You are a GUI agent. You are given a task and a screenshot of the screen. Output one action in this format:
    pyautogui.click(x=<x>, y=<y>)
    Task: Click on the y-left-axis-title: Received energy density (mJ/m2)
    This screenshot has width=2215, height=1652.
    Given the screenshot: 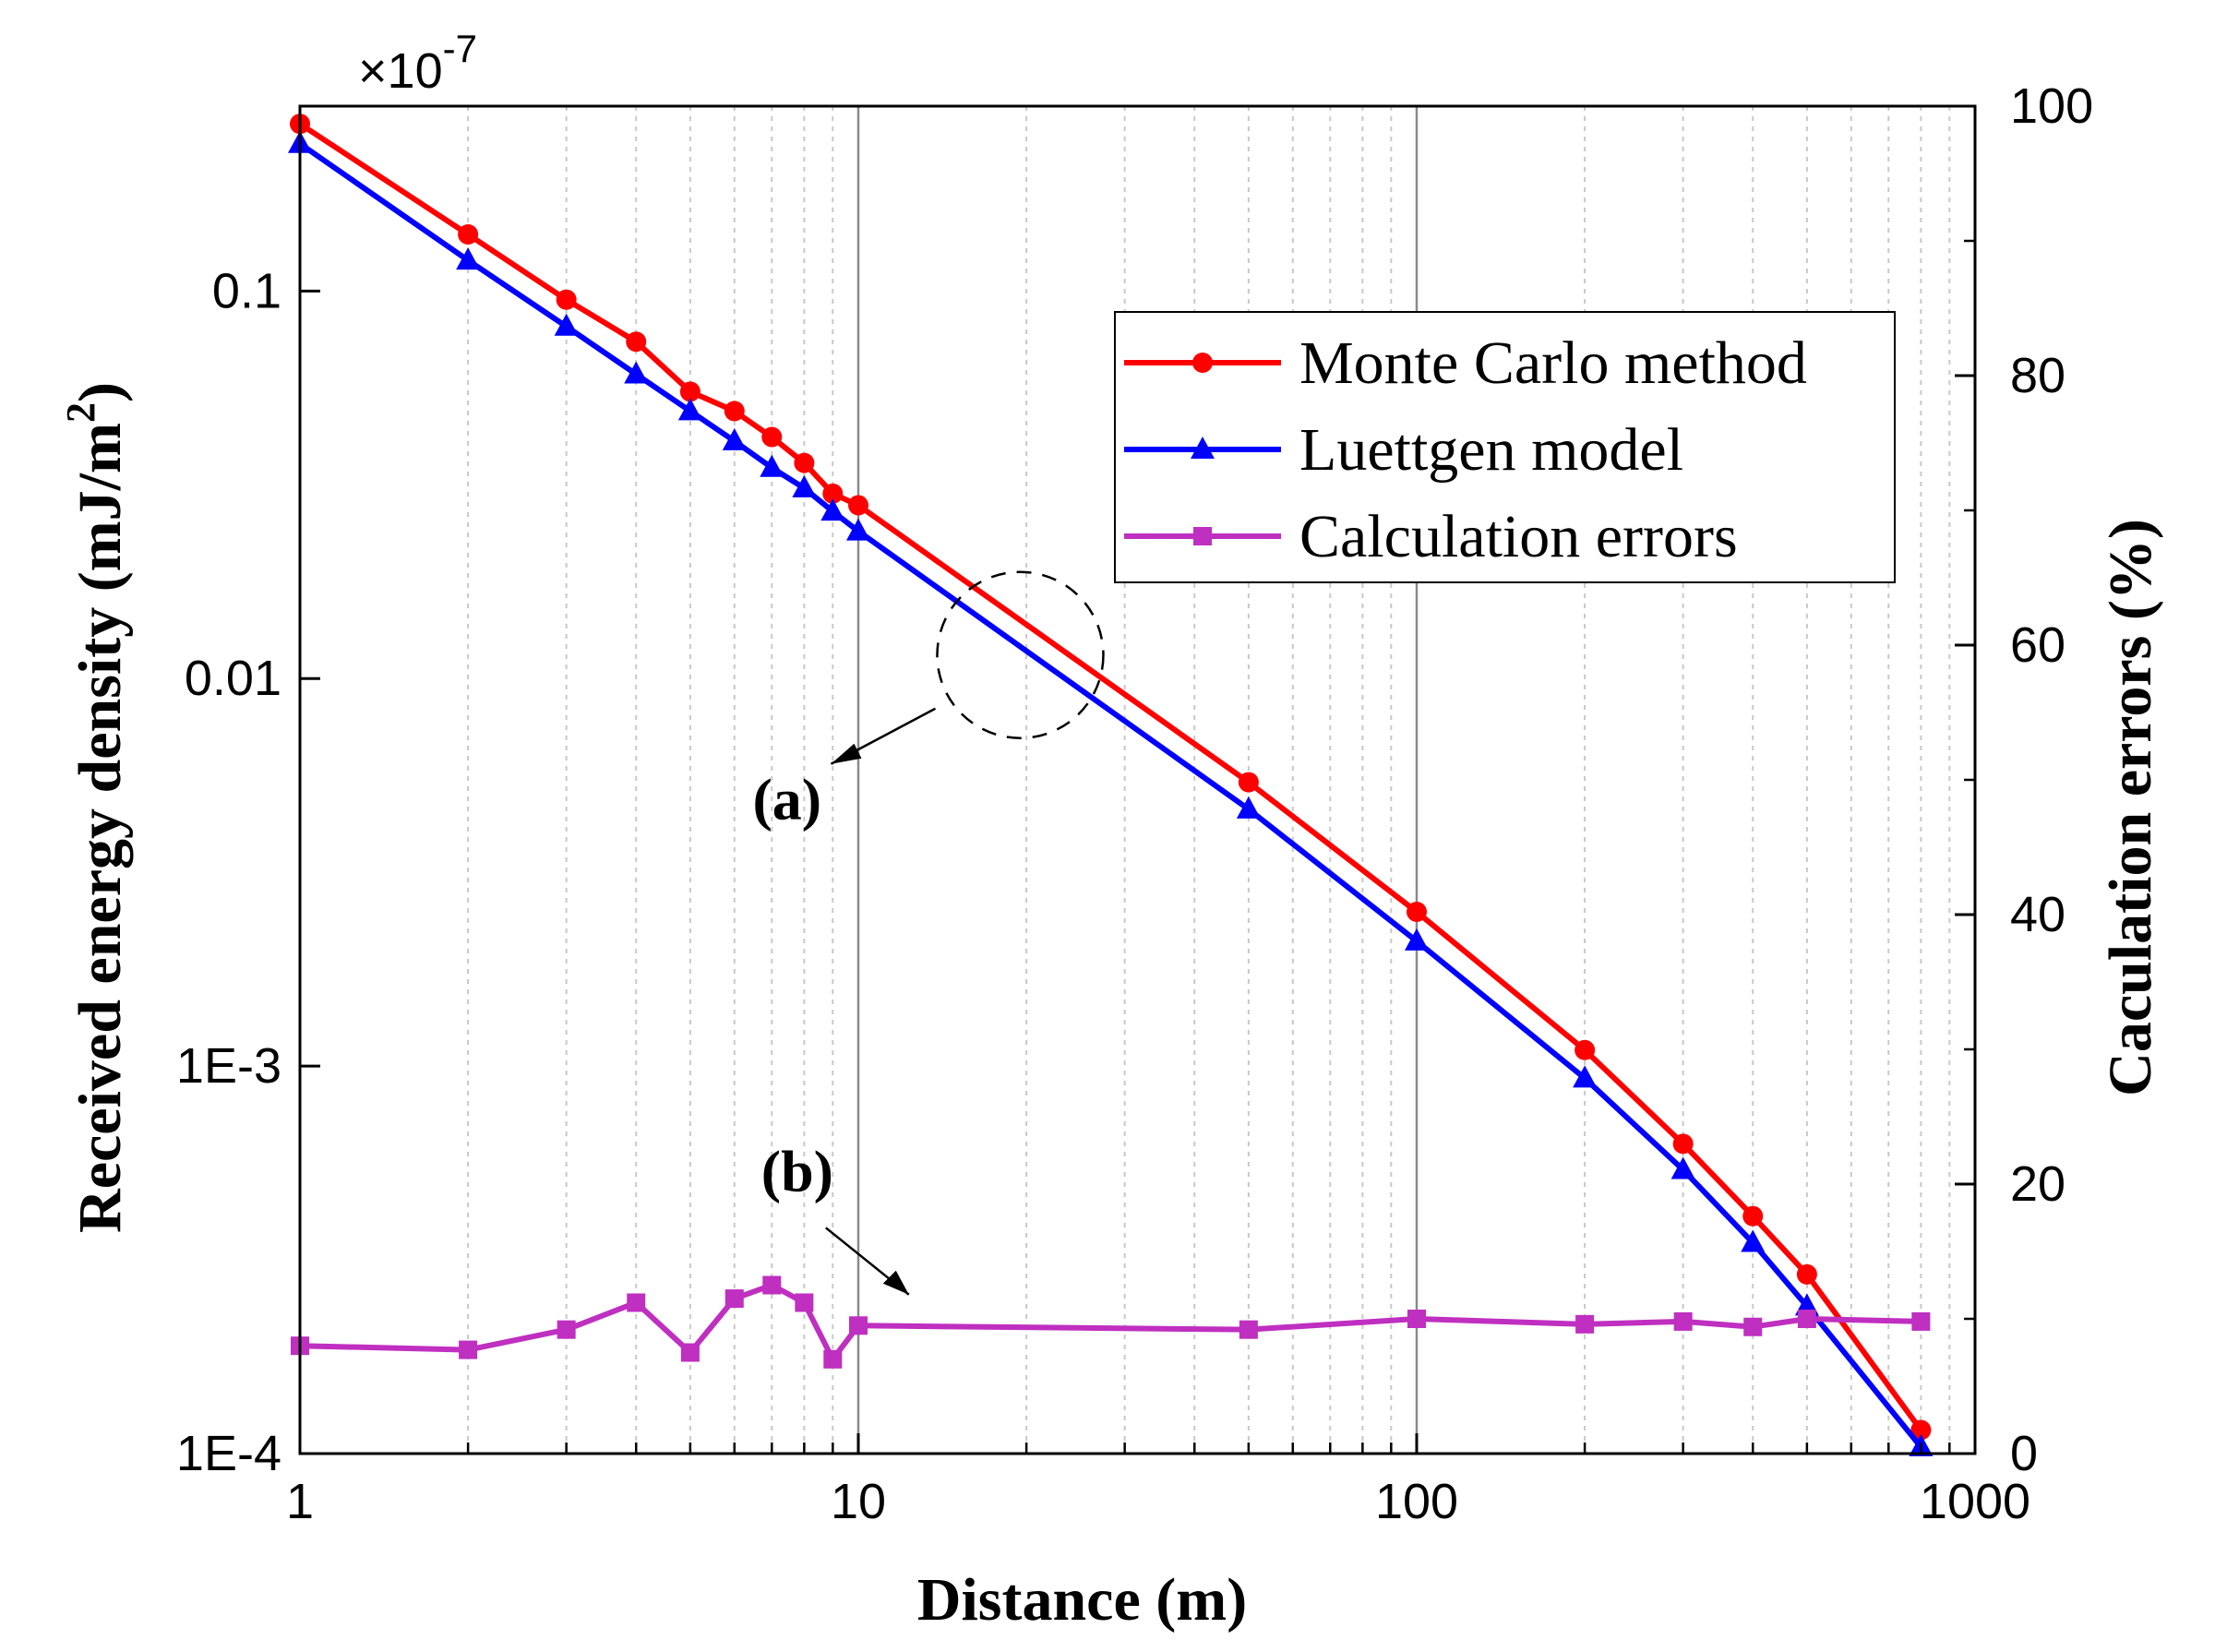 What is the action you would take?
    pyautogui.click(x=96, y=808)
    